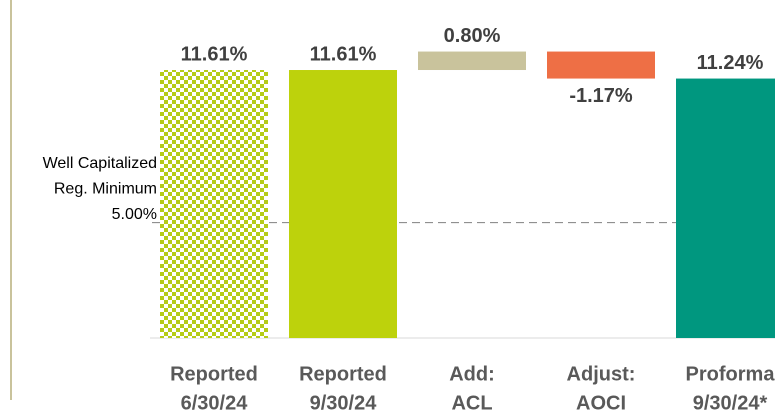  Describe the element at coordinates (472, 374) in the screenshot. I see `x-tick-label: Add:` at that location.